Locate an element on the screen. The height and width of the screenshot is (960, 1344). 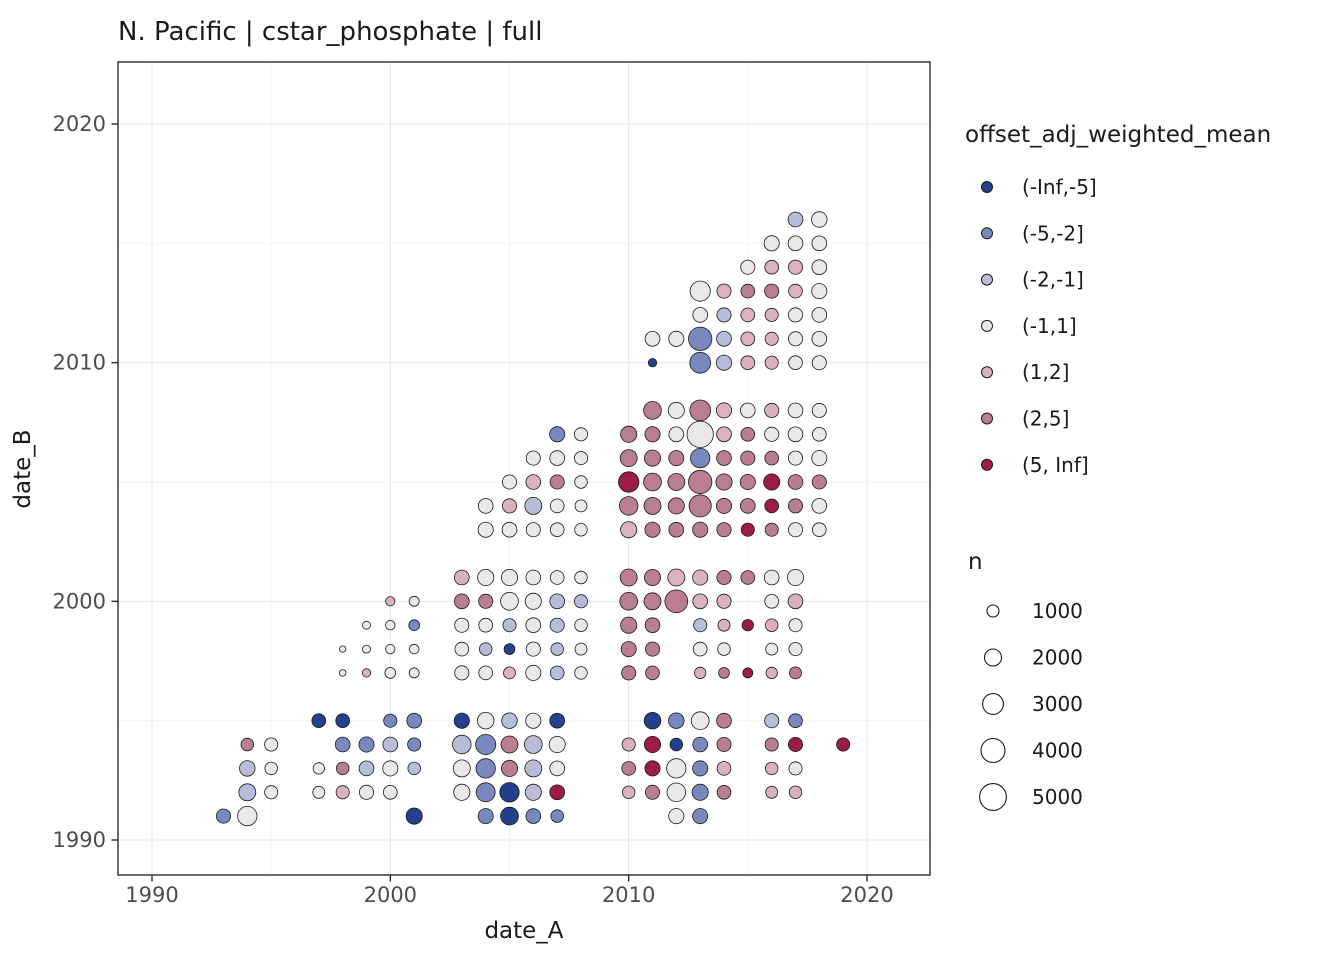
size-legend: n 1000 2000 3000 4000 5000 is located at coordinates (1025, 680).